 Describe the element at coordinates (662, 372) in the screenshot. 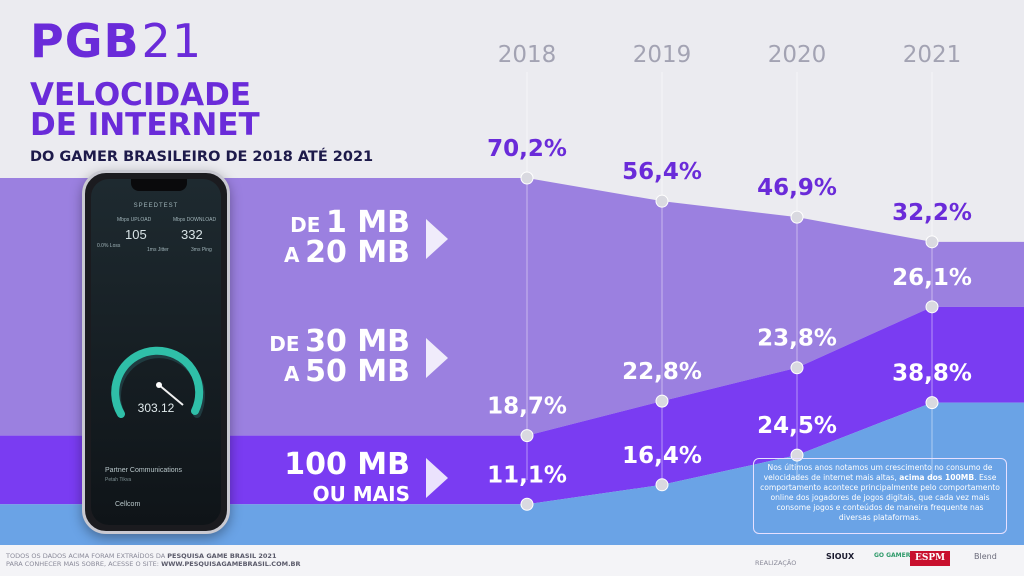

I see `data-label-1-2019: 22,8%` at that location.